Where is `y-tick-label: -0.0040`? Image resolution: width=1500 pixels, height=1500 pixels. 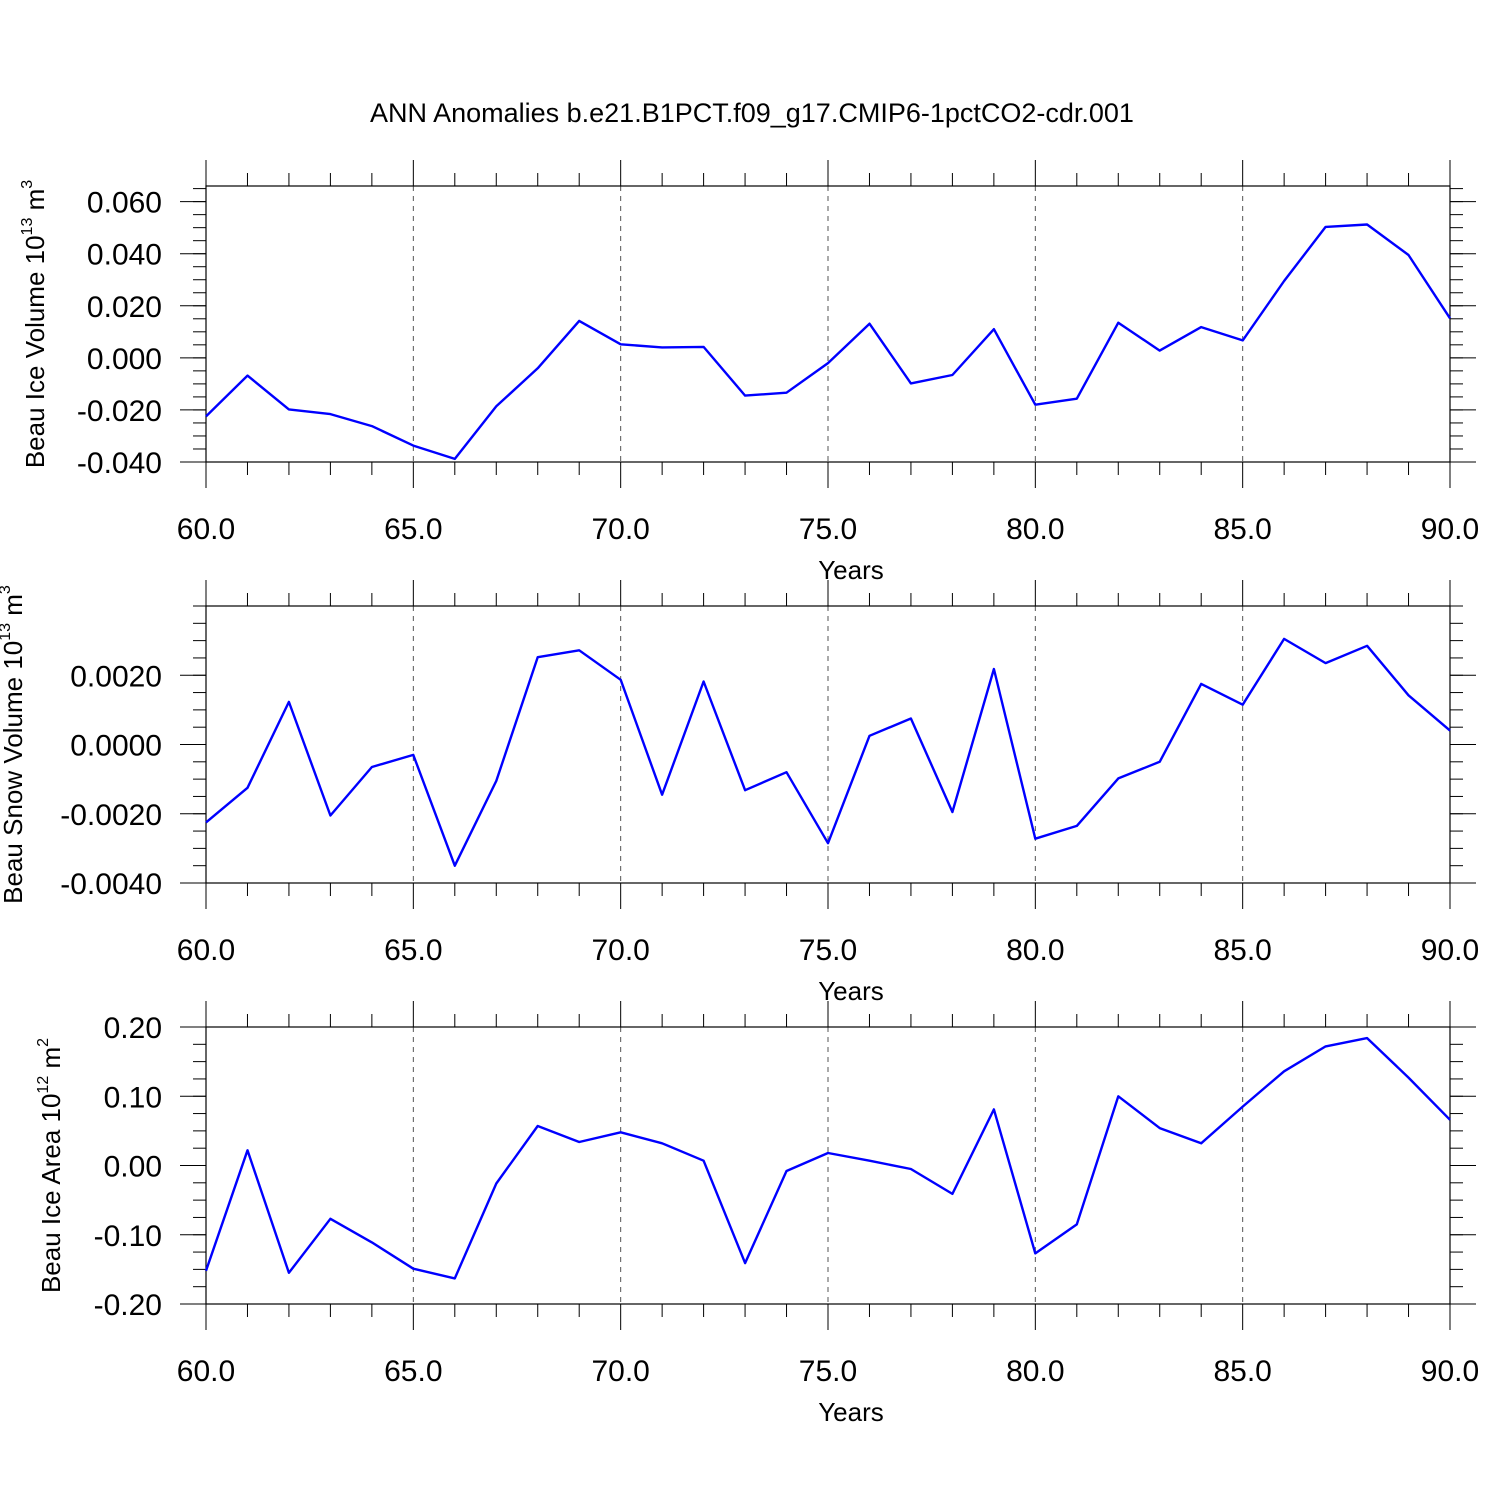
y-tick-label: -0.0040 is located at coordinates (111, 884).